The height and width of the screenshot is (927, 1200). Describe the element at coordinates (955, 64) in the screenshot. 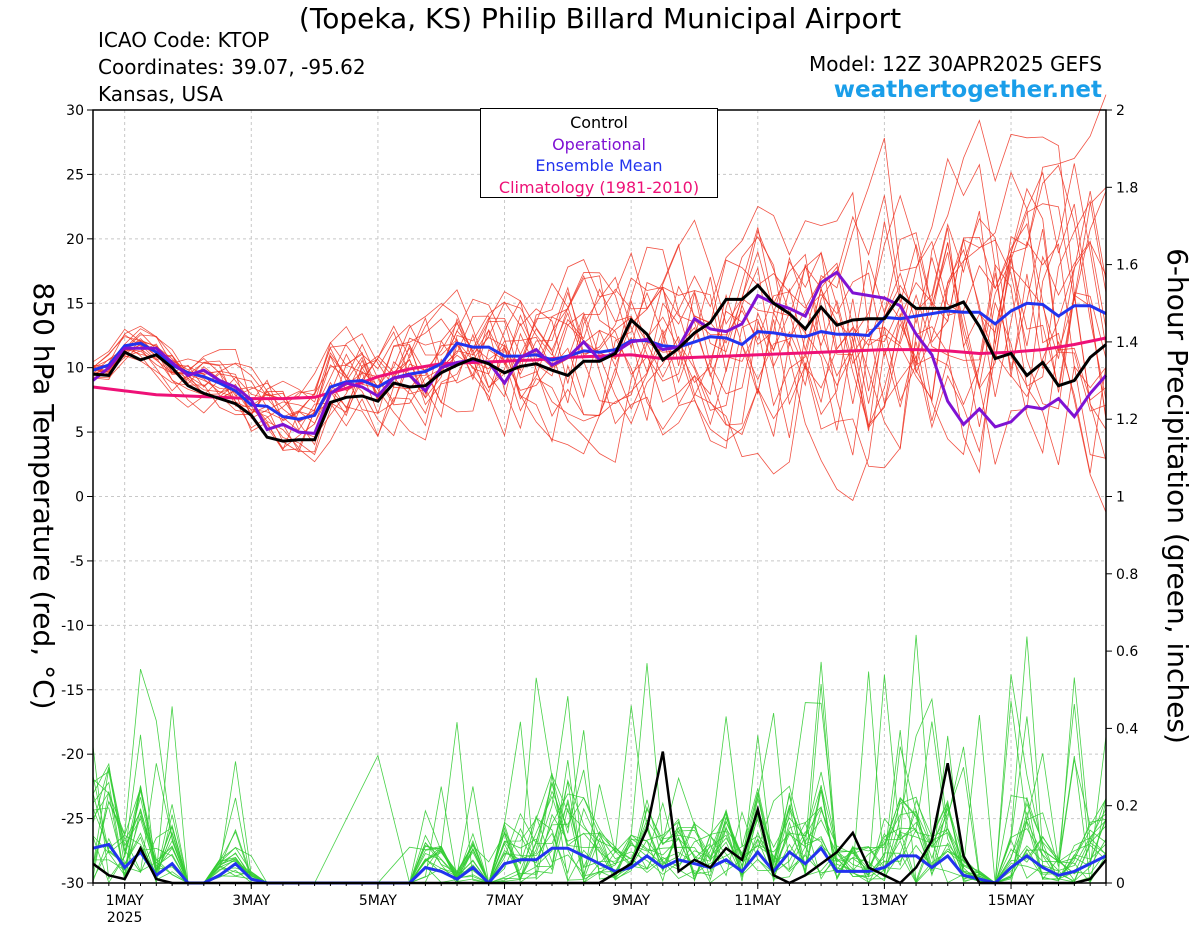

I see `model-label: Model: 12Z 30APR2025 GEFS` at that location.